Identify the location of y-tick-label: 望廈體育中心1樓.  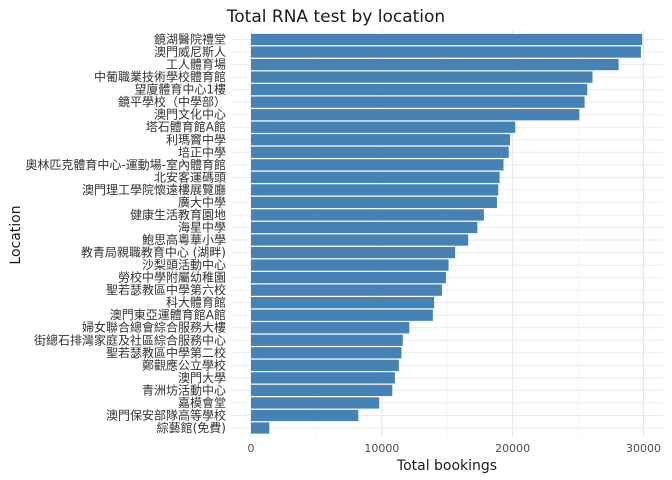
(180, 89).